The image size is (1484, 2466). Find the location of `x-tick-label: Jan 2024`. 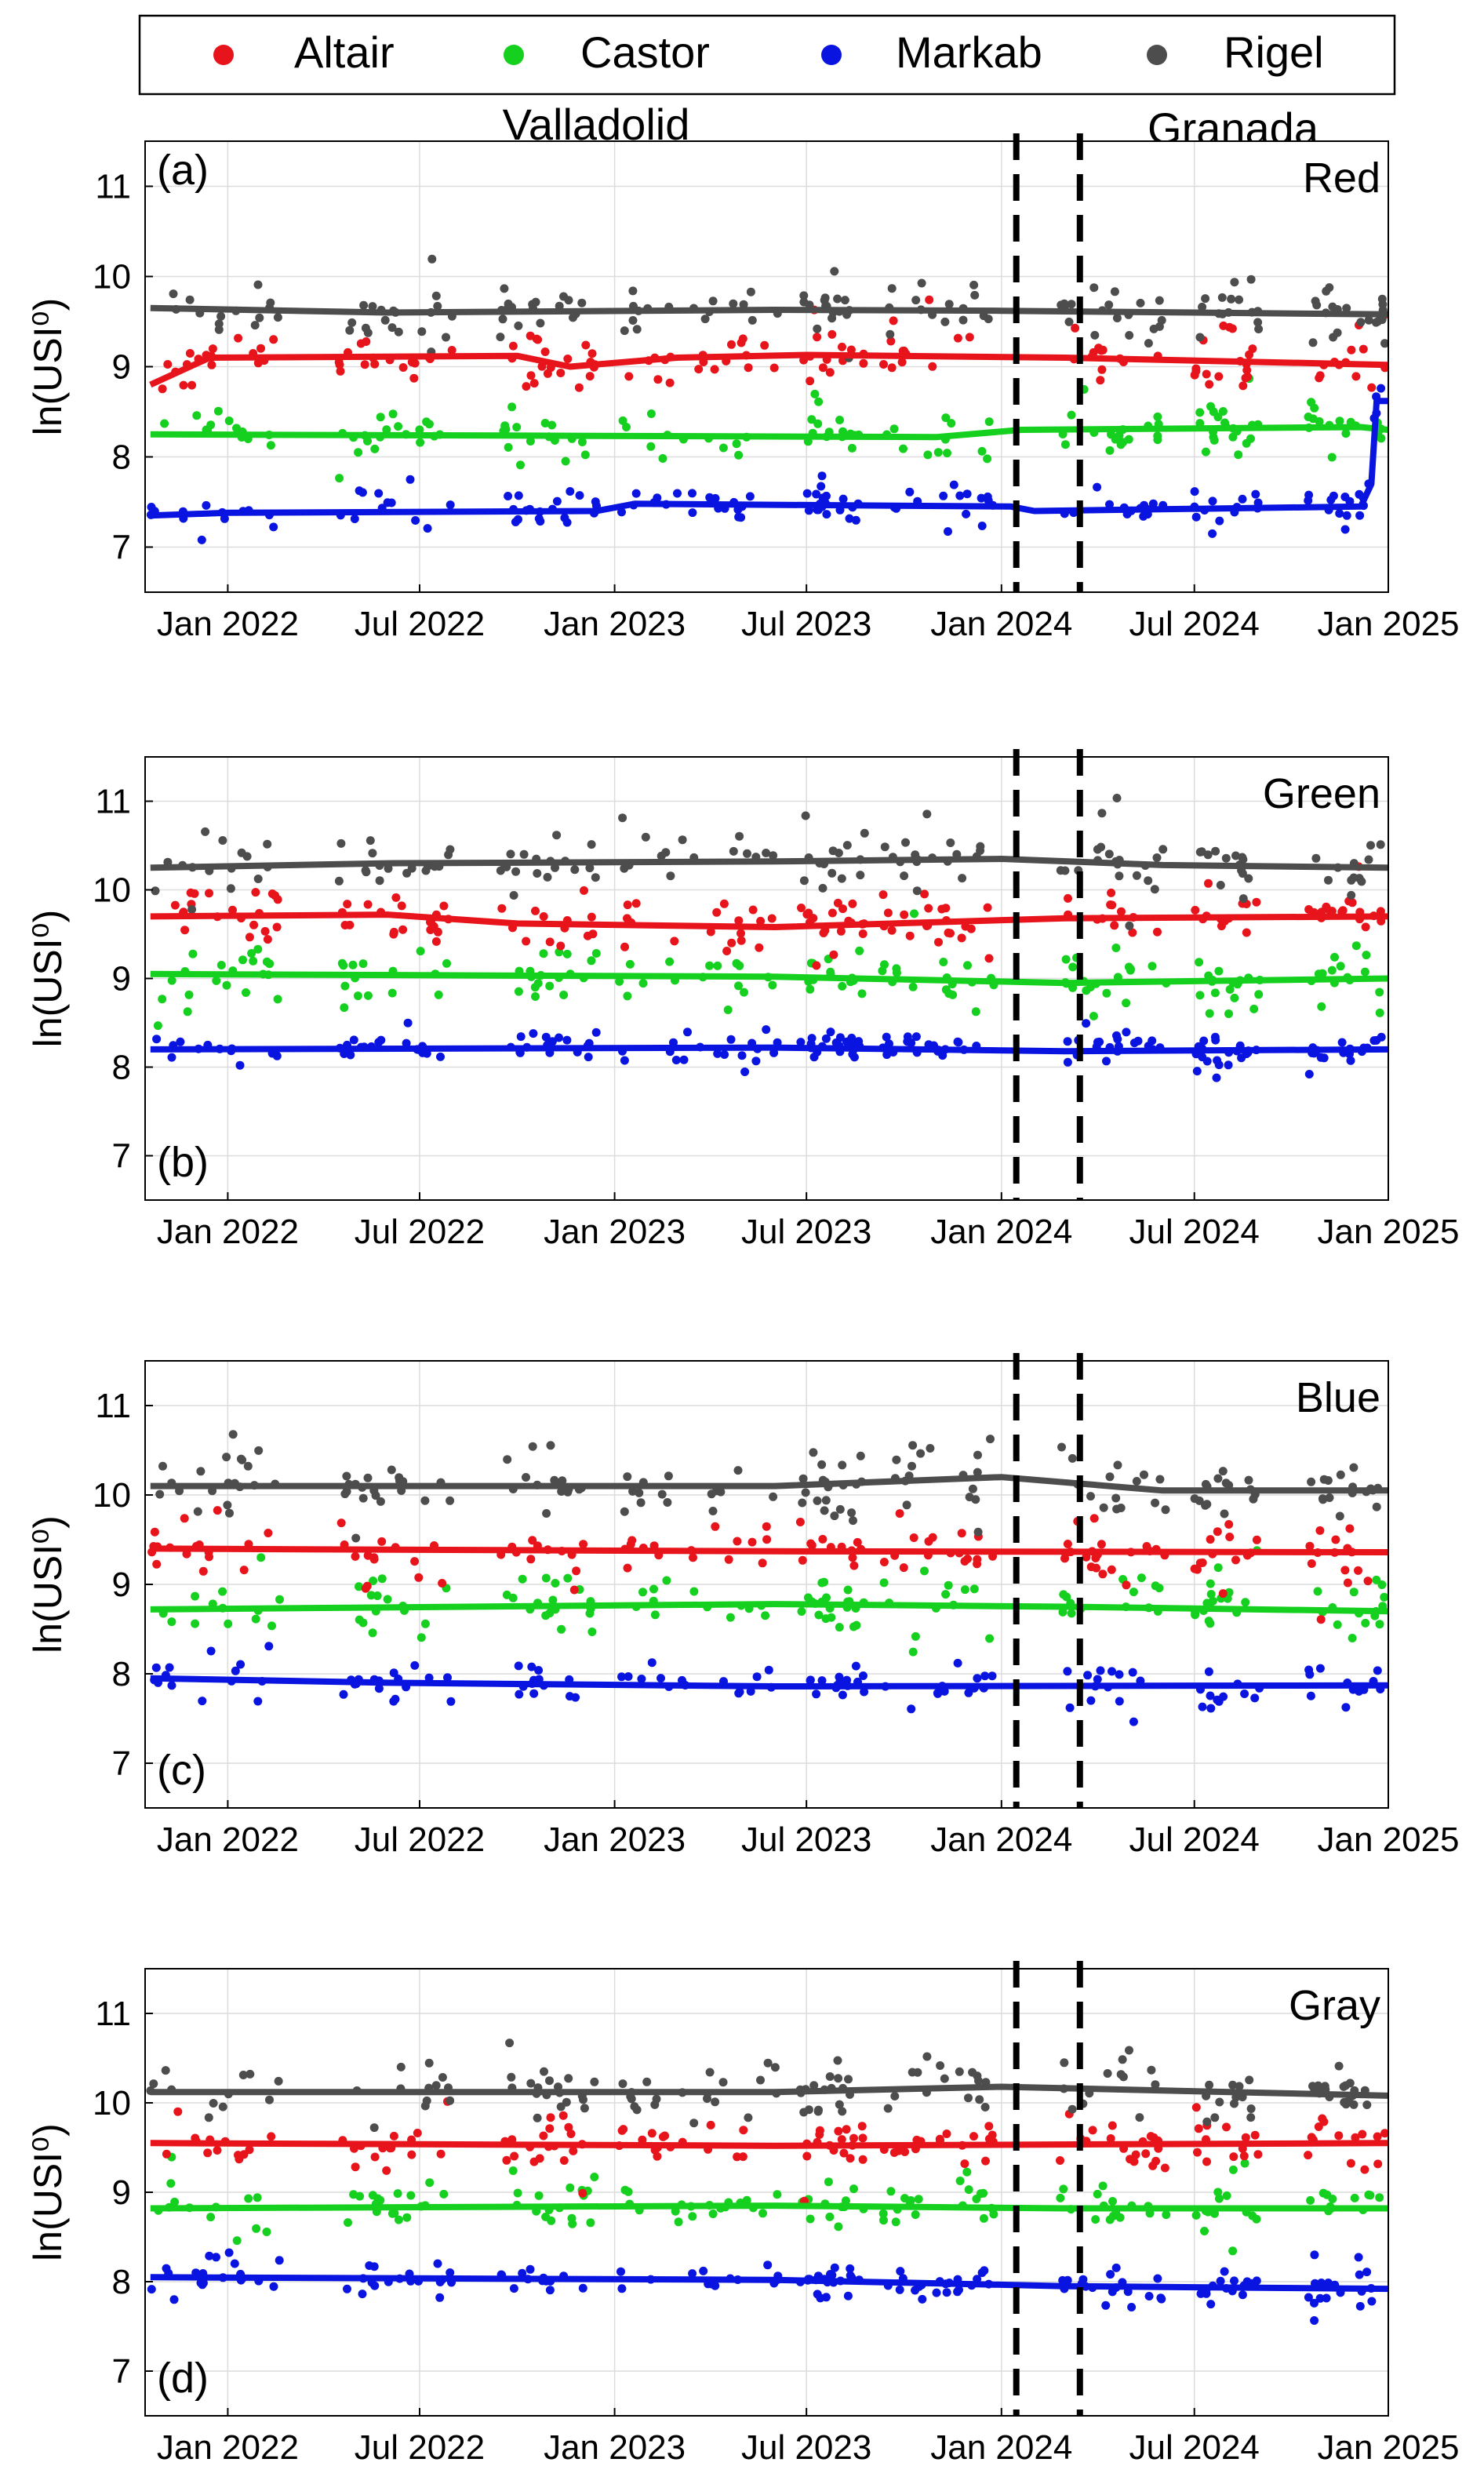

x-tick-label: Jan 2024 is located at coordinates (1001, 2447).